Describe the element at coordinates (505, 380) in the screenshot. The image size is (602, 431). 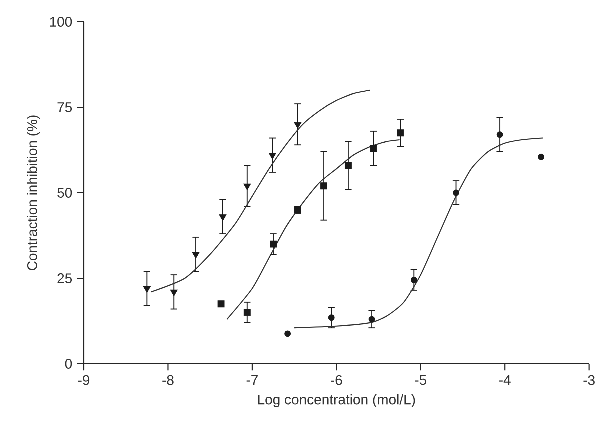
I see `x-tick-label: -4` at that location.